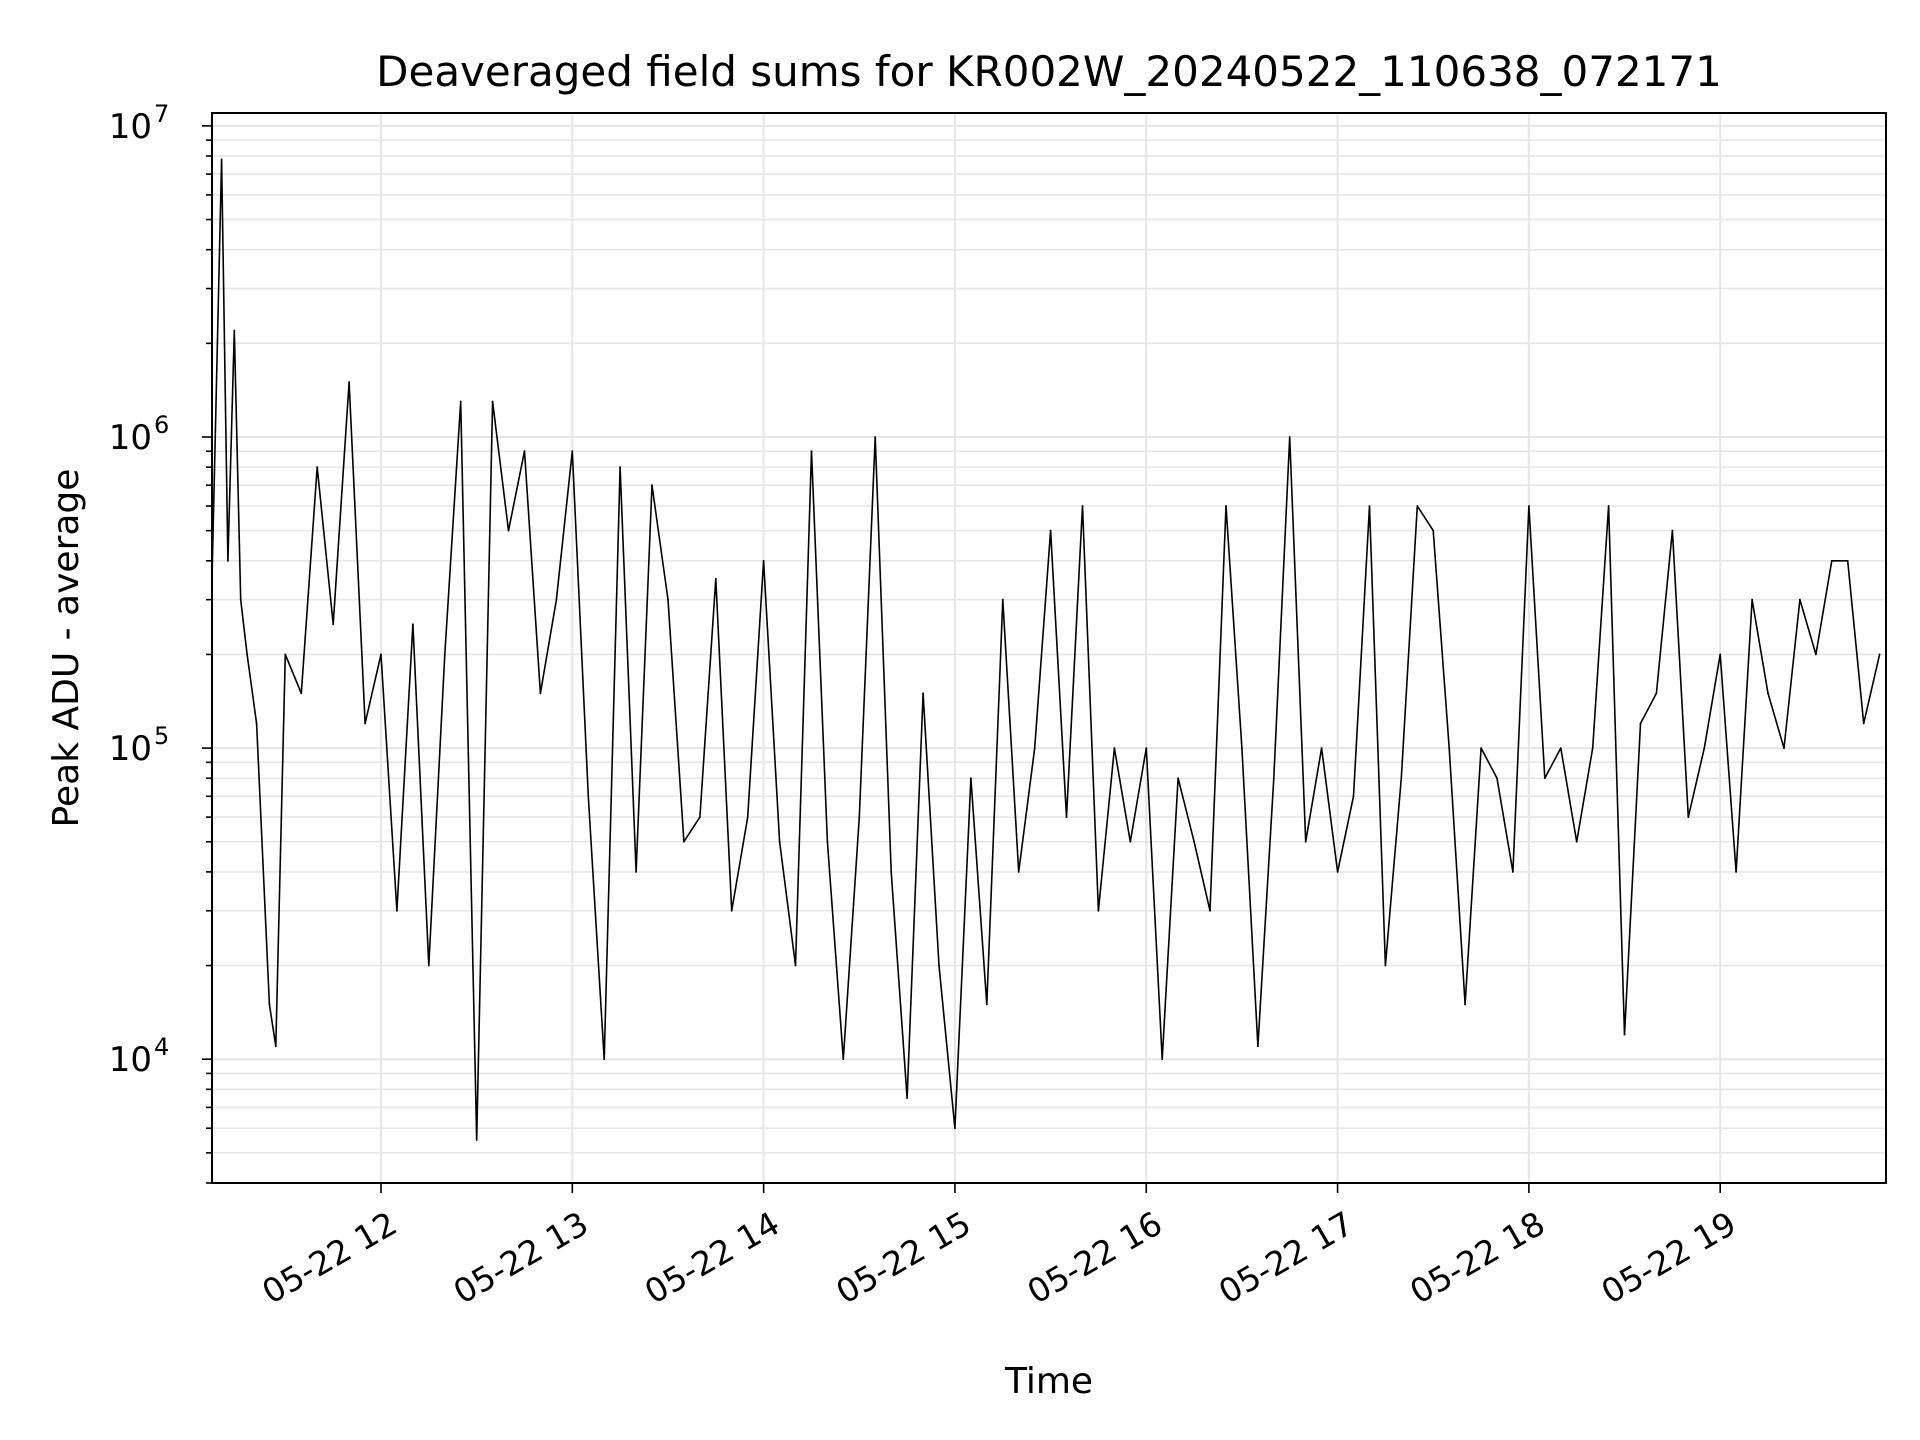 This screenshot has width=1920, height=1440. I want to click on y-tick-exponent: 4, so click(161, 1047).